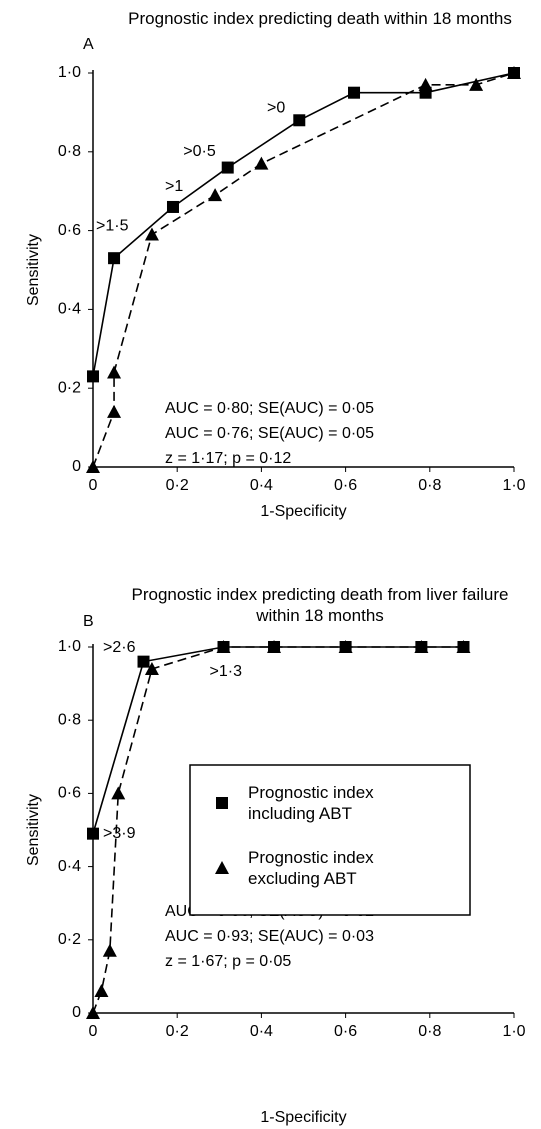 This screenshot has height=1129, width=541. I want to click on panel-label: B, so click(88, 621).